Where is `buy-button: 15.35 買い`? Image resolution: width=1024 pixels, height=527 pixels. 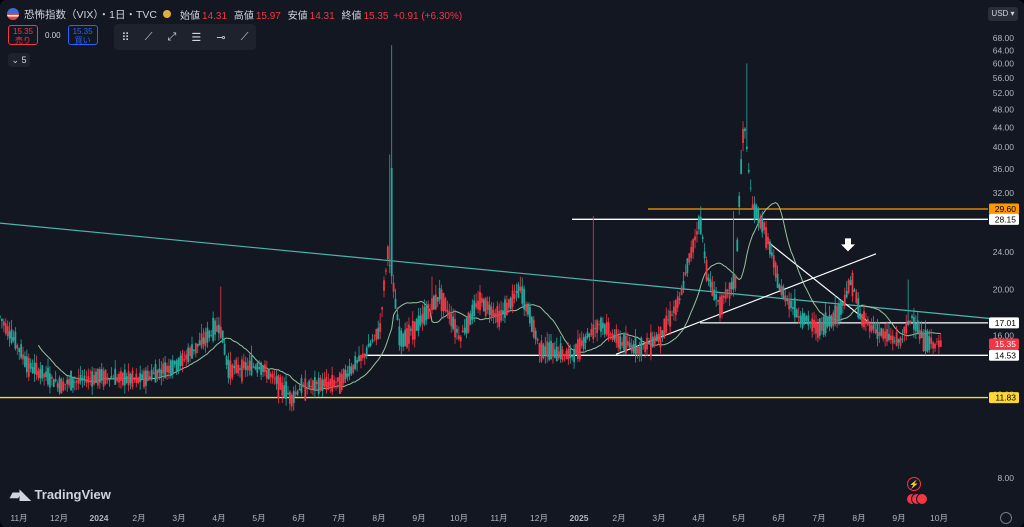 buy-button: 15.35 買い is located at coordinates (82, 35).